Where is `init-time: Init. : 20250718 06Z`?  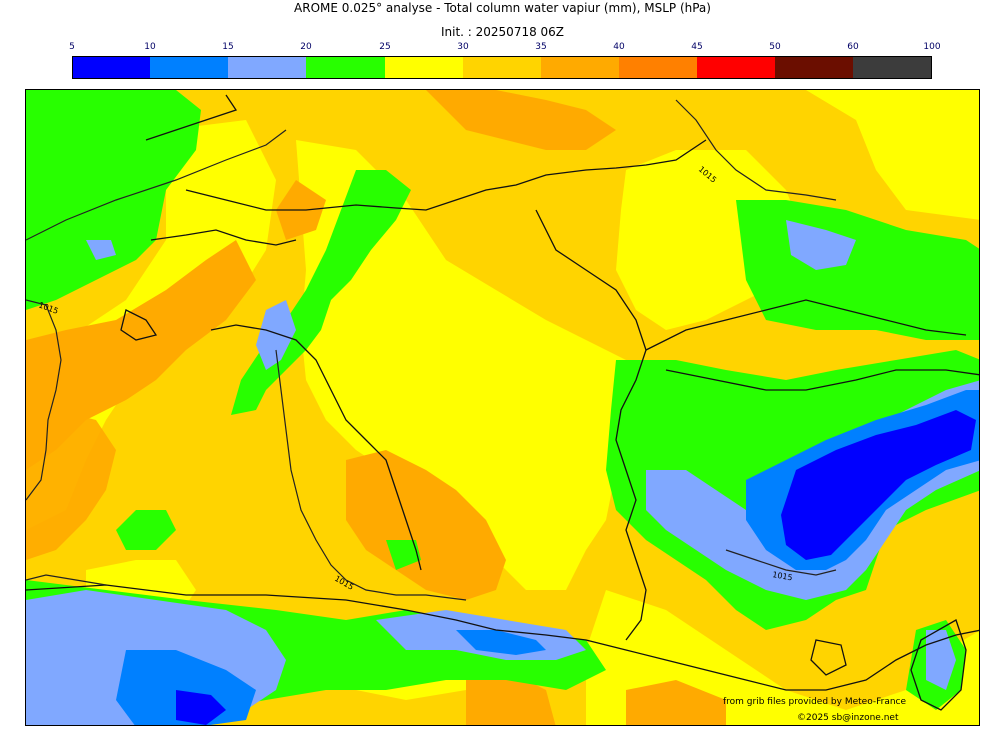
init-time: Init. : 20250718 06Z is located at coordinates (502, 32).